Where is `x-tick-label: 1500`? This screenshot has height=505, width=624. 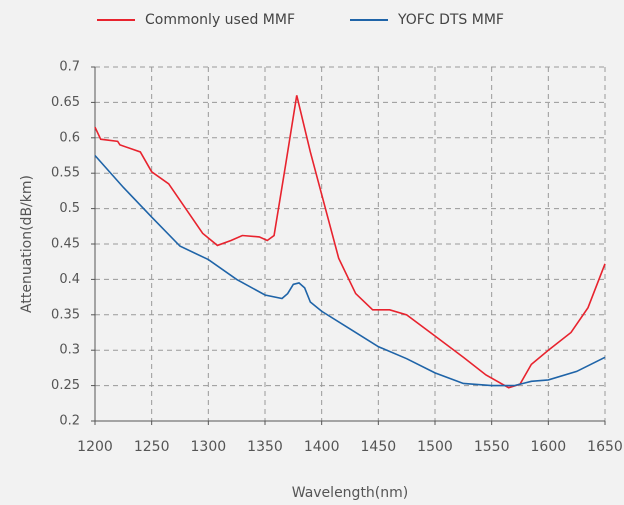
x-tick-label: 1500 is located at coordinates (435, 447).